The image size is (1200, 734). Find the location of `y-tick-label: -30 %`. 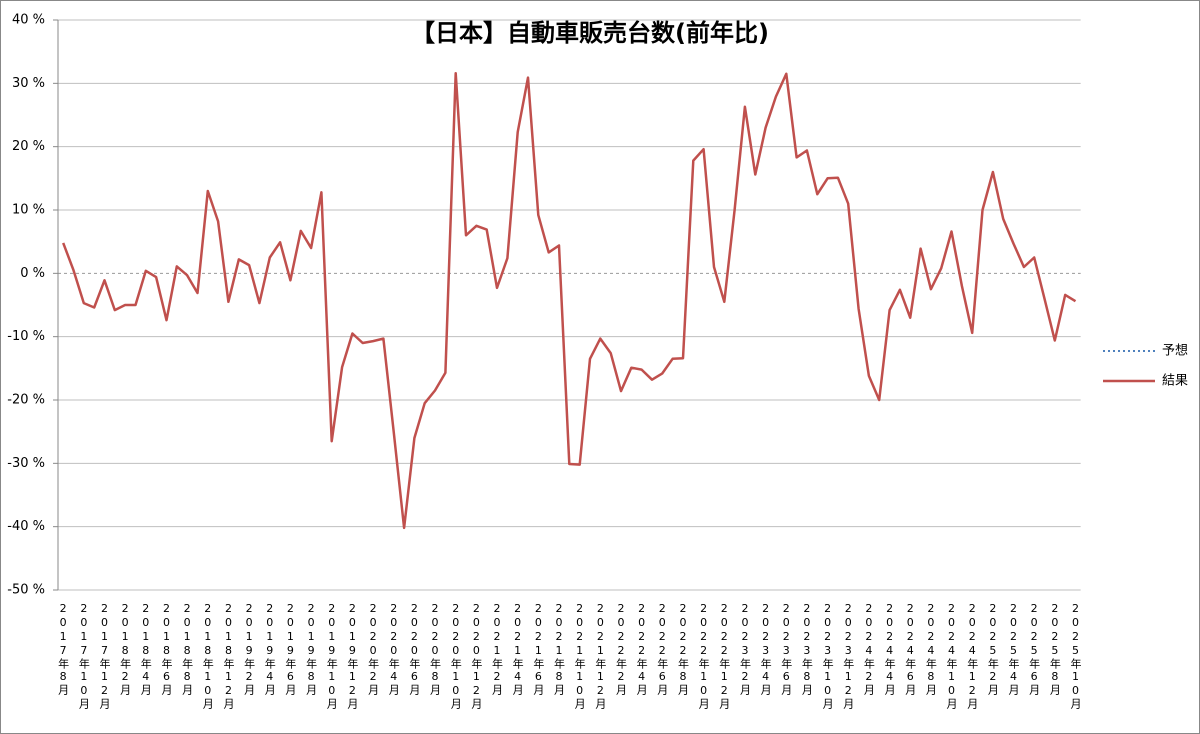

y-tick-label: -30 % is located at coordinates (26, 463).